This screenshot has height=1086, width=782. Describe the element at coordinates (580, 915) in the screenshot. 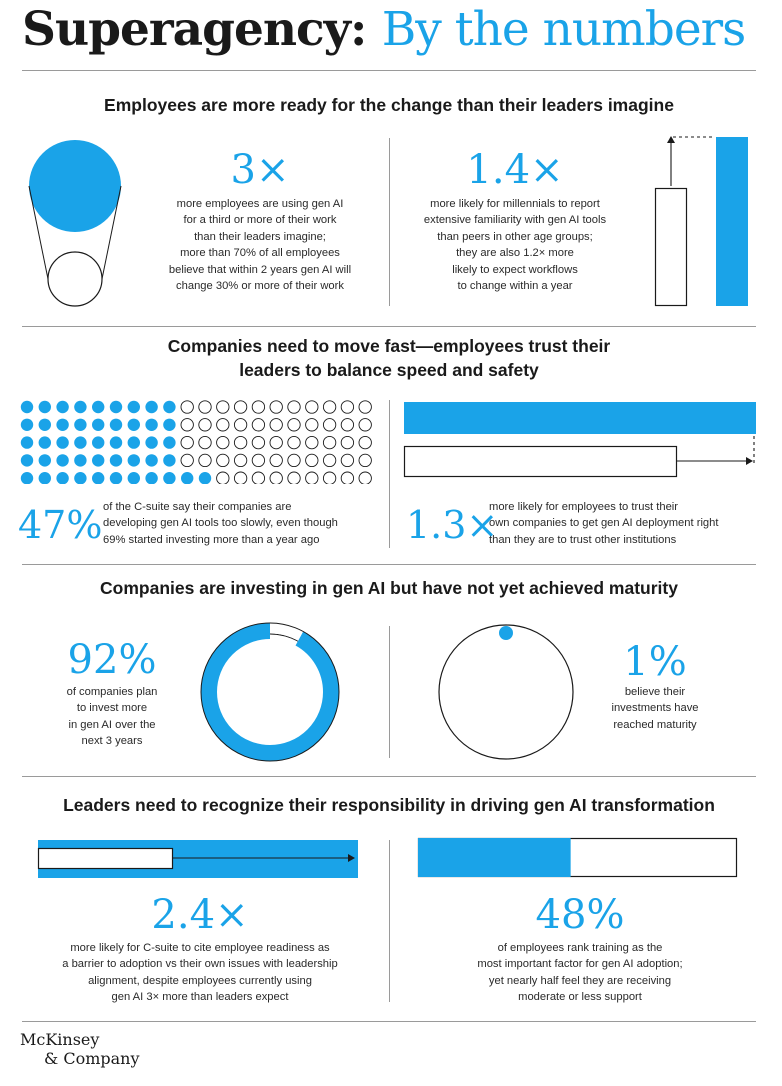

I see `stat-48-value: 48%` at that location.